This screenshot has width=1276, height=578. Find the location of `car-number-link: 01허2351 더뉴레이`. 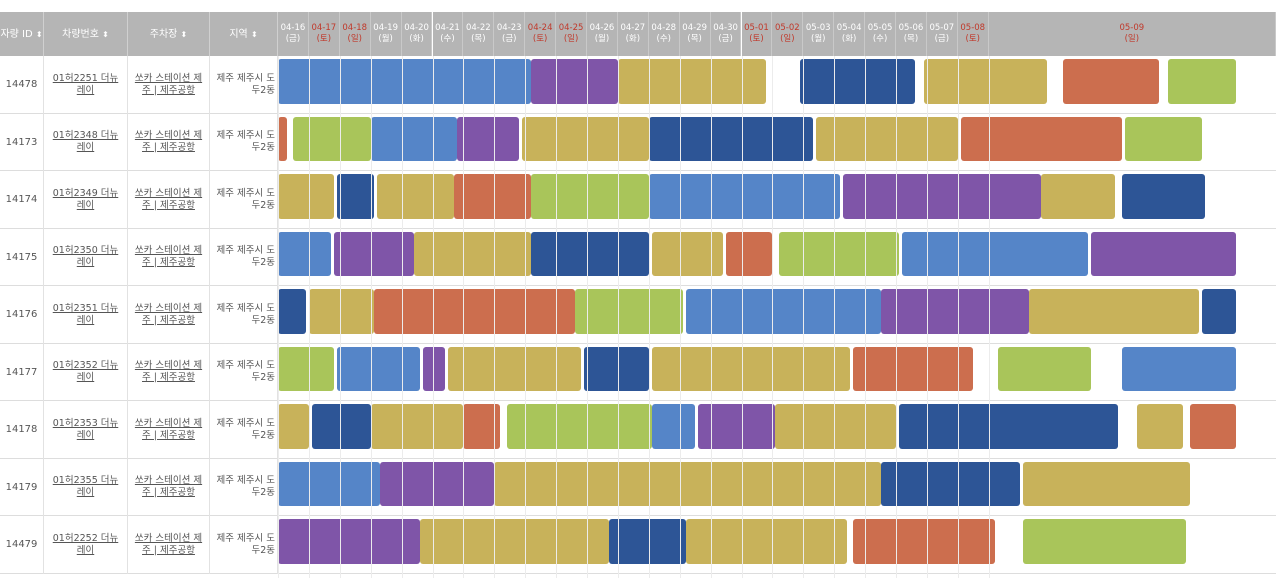

car-number-link: 01허2351 더뉴레이 is located at coordinates (86, 315).